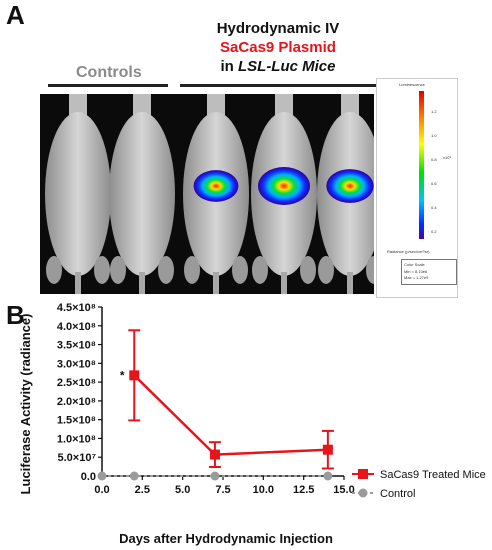 This screenshot has width=492, height=550. Describe the element at coordinates (88, 477) in the screenshot. I see `y-tick-label: 0.0` at that location.